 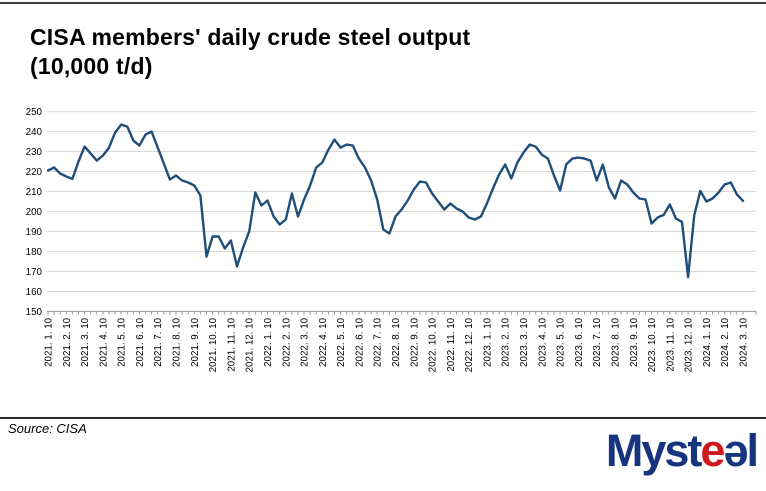 What do you see at coordinates (34, 192) in the screenshot?
I see `y-axis-label: 210` at bounding box center [34, 192].